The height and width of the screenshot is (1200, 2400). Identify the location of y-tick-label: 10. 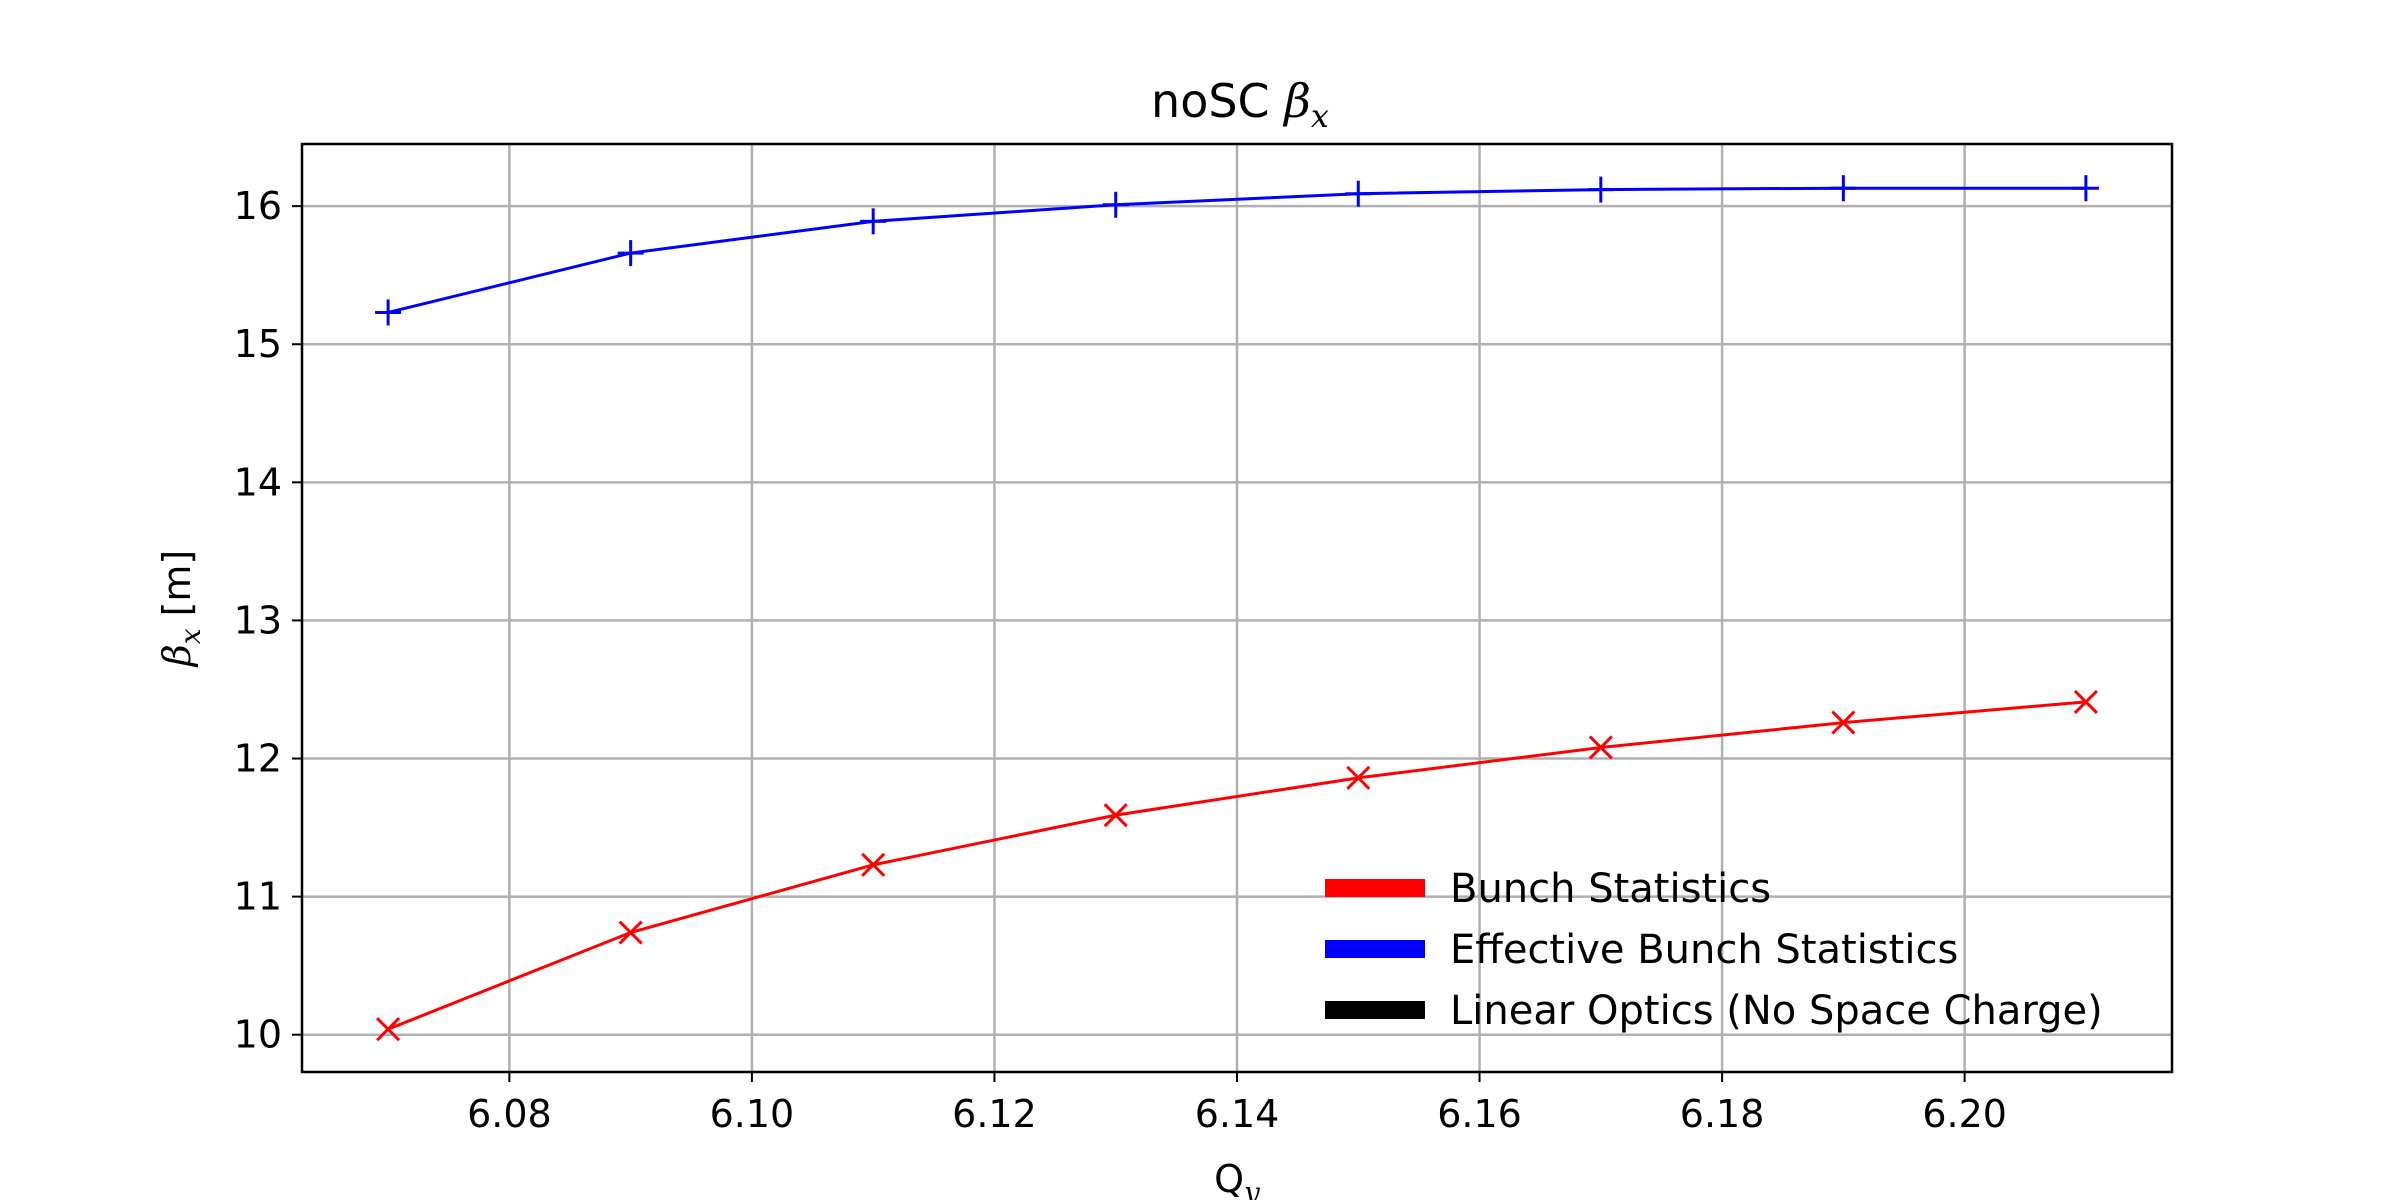
(258, 1035).